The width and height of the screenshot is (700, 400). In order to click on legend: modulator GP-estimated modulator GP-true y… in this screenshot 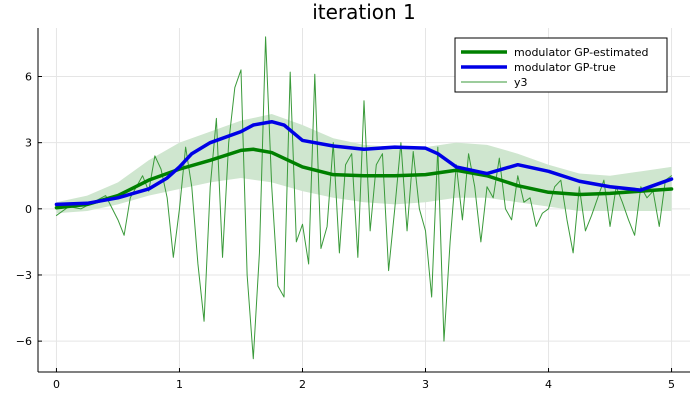, I will do `click(561, 65)`.